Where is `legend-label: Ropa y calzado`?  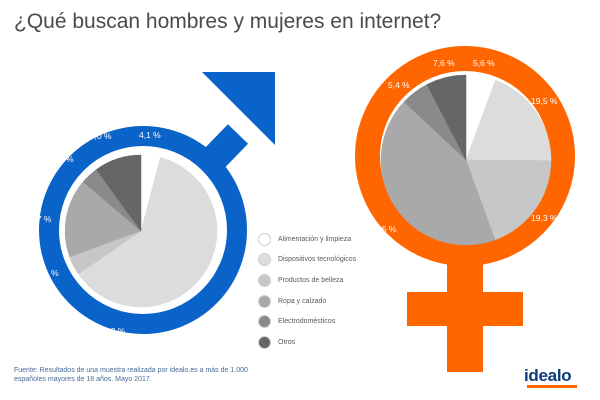
legend-label: Ropa y calzado is located at coordinates (302, 301).